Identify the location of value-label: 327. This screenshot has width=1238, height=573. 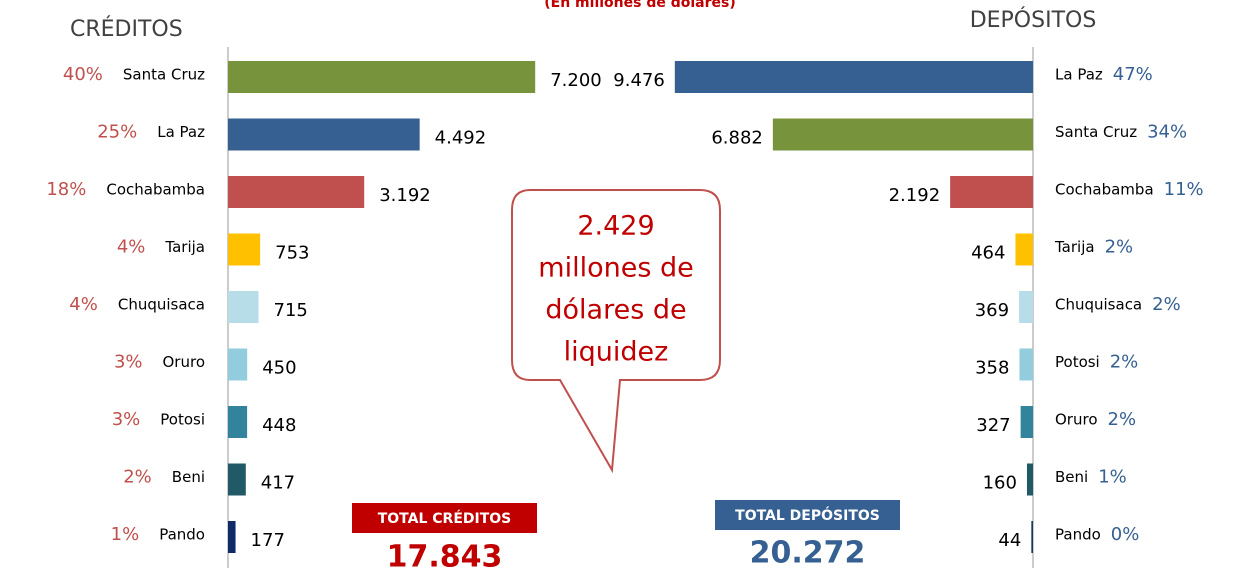
(993, 425).